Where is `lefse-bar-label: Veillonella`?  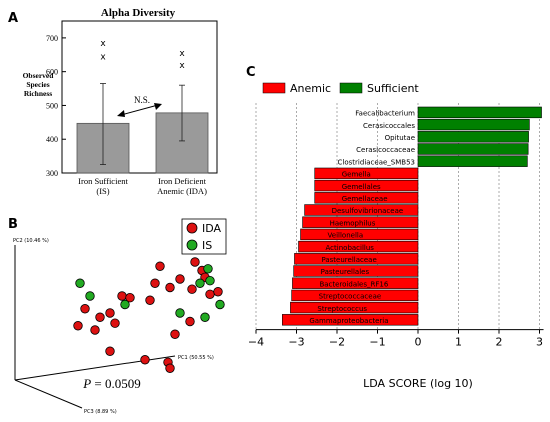
lefse-bar-label: Veillonella is located at coordinates (346, 236).